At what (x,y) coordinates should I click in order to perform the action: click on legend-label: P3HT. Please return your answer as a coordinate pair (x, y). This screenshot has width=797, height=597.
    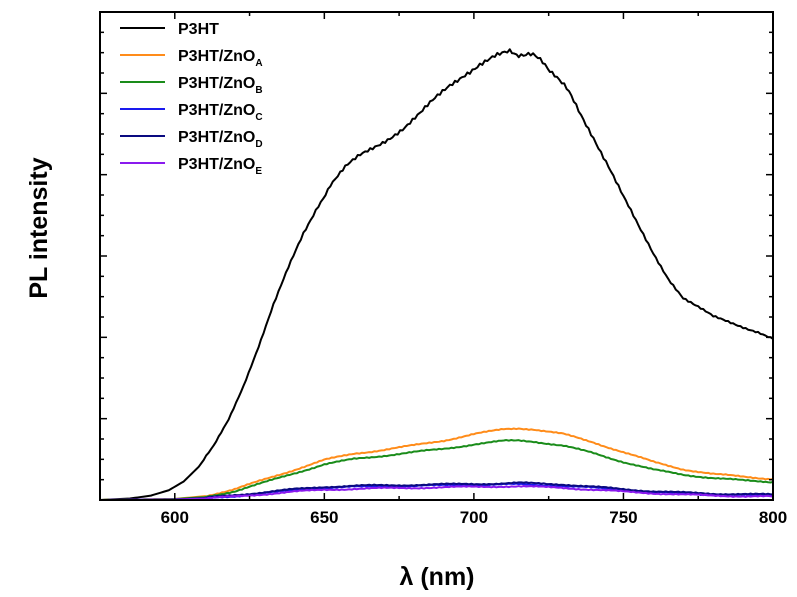
    Looking at the image, I should click on (198, 29).